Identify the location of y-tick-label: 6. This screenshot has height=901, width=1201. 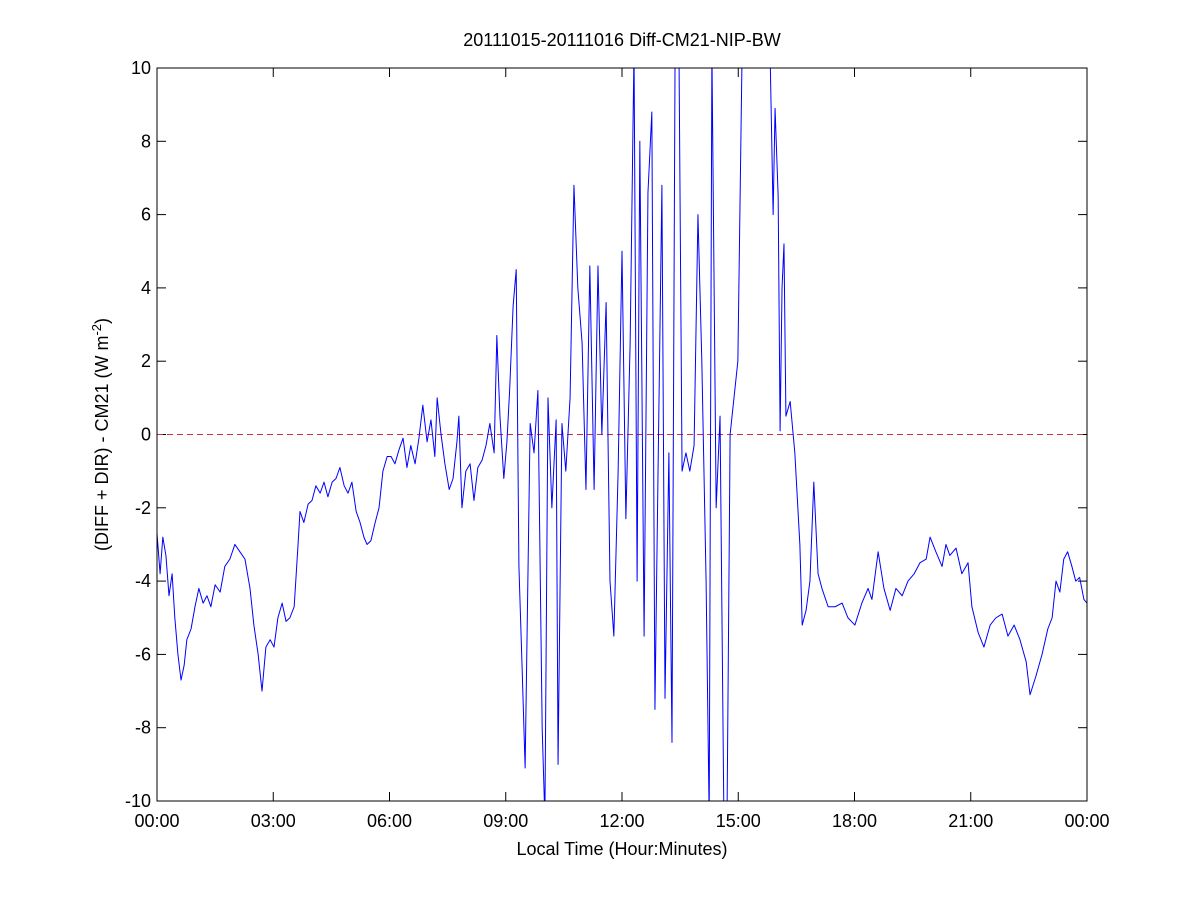
(146, 215).